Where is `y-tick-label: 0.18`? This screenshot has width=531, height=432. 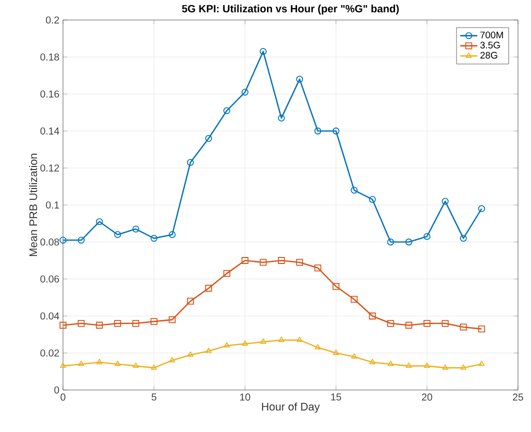 y-tick-label: 0.18 is located at coordinates (50, 57).